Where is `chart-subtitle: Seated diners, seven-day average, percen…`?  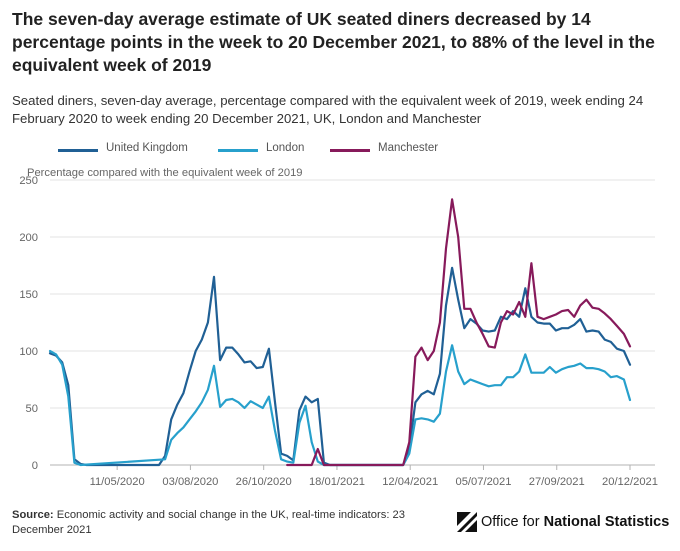
chart-subtitle: Seated diners, seven-day average, percen… is located at coordinates (328, 109).